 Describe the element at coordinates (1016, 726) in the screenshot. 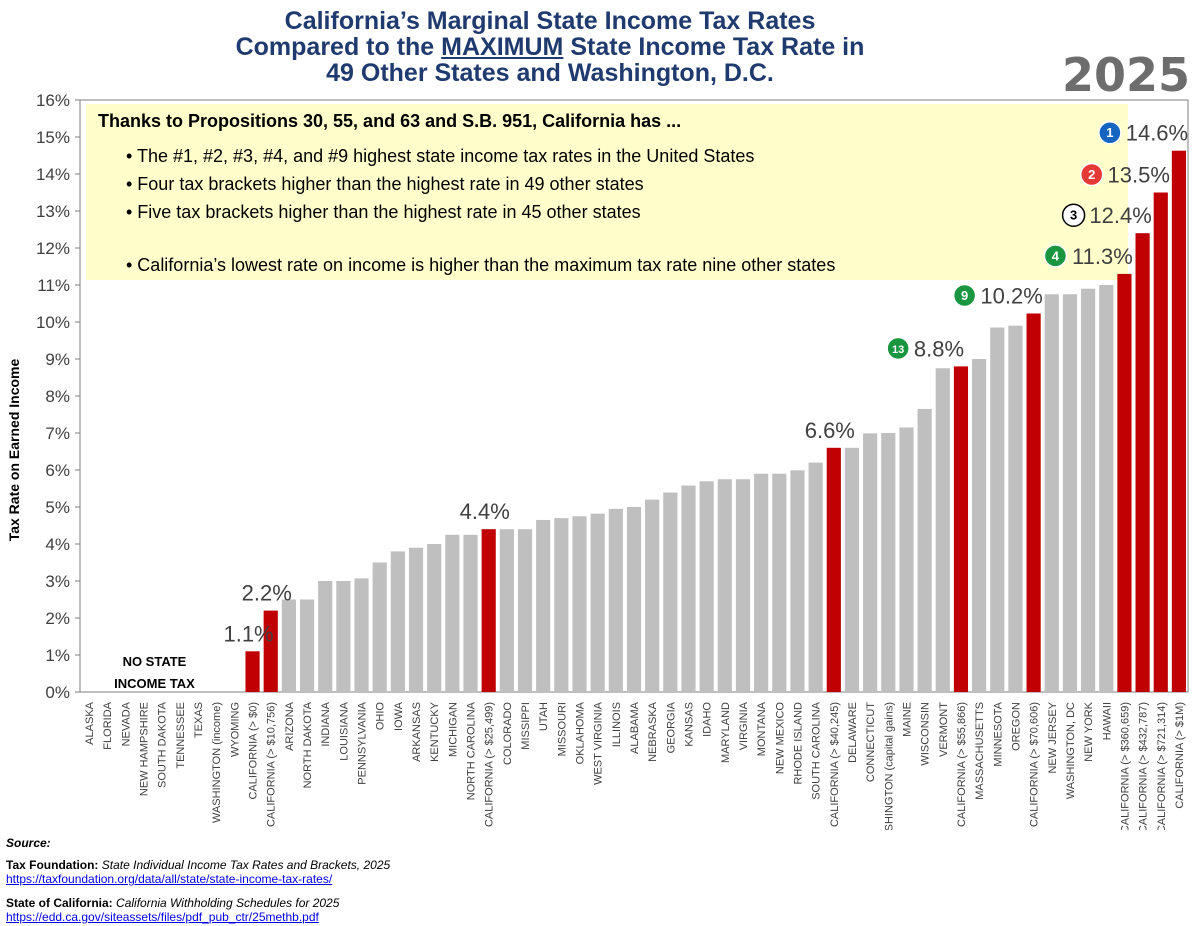

I see `x-tick-label: OREGON` at that location.